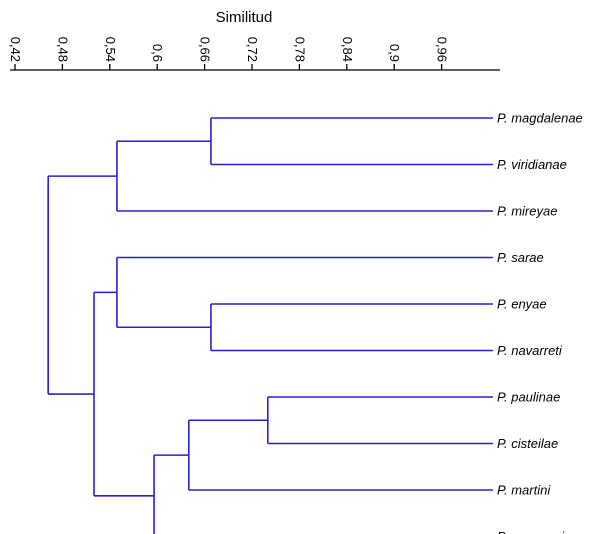  What do you see at coordinates (530, 350) in the screenshot?
I see `leaf-label: P. navarreti` at bounding box center [530, 350].